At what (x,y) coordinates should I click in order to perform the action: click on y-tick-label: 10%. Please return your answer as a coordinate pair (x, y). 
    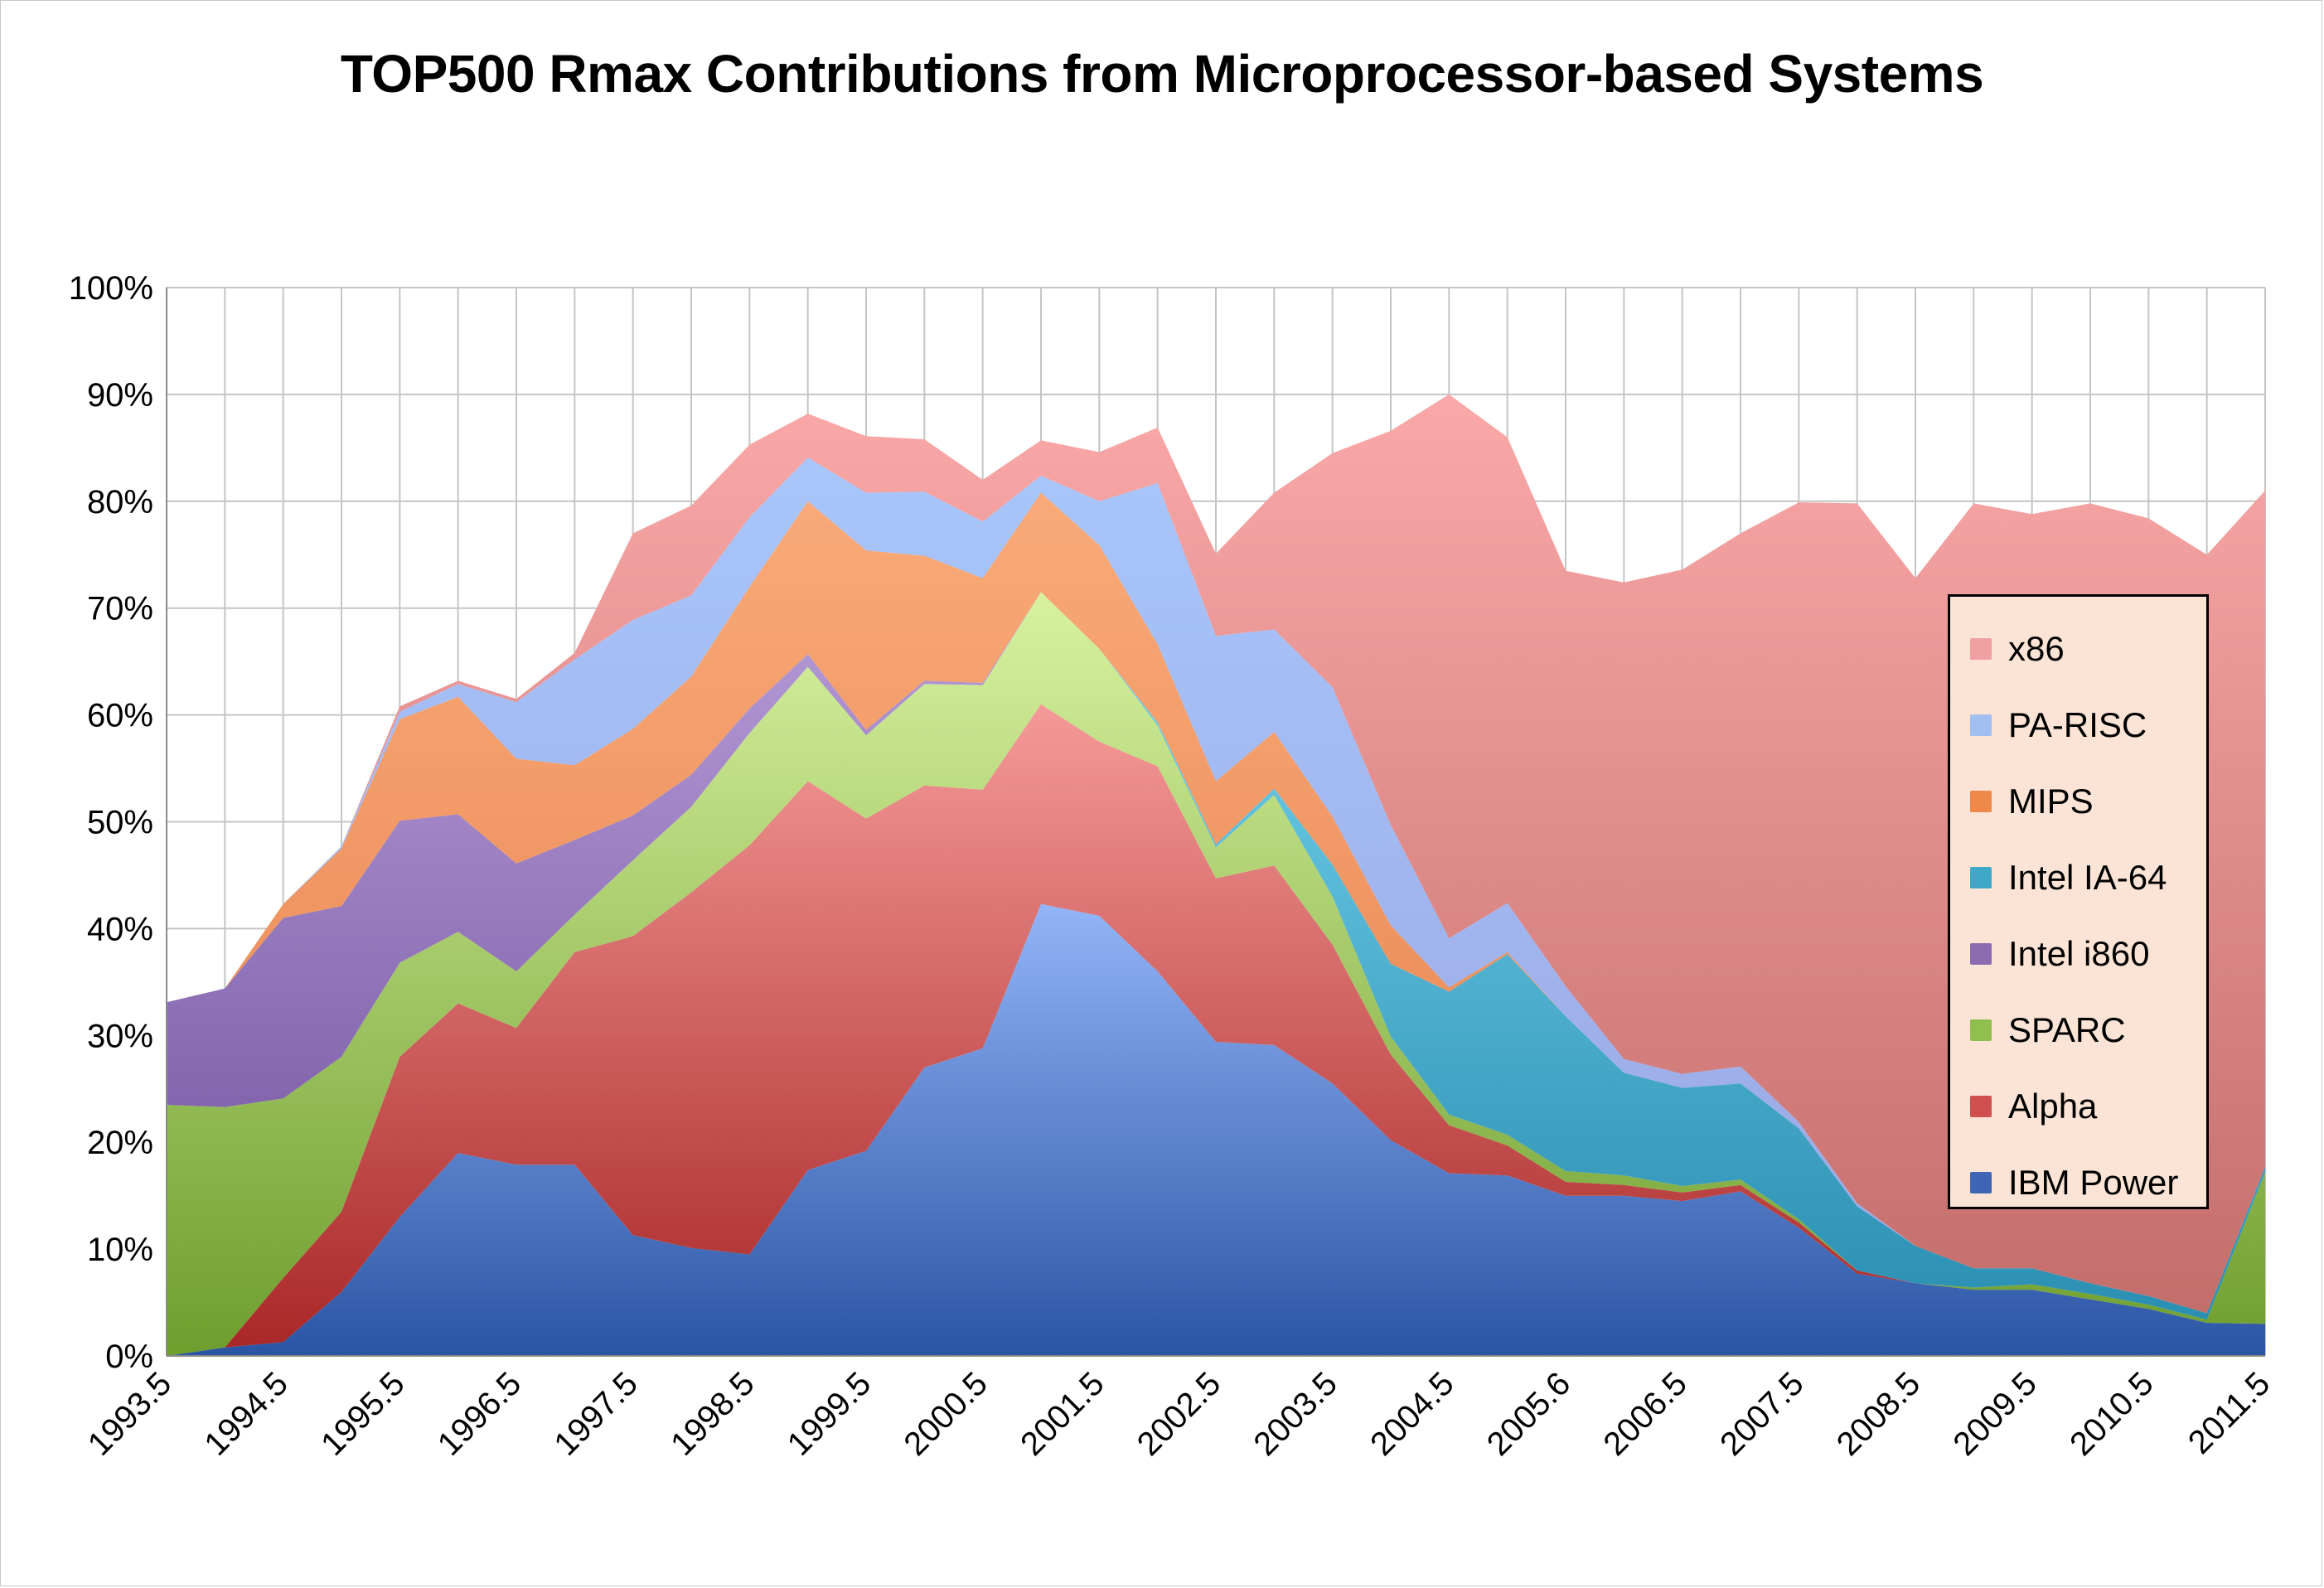
    Looking at the image, I should click on (120, 1250).